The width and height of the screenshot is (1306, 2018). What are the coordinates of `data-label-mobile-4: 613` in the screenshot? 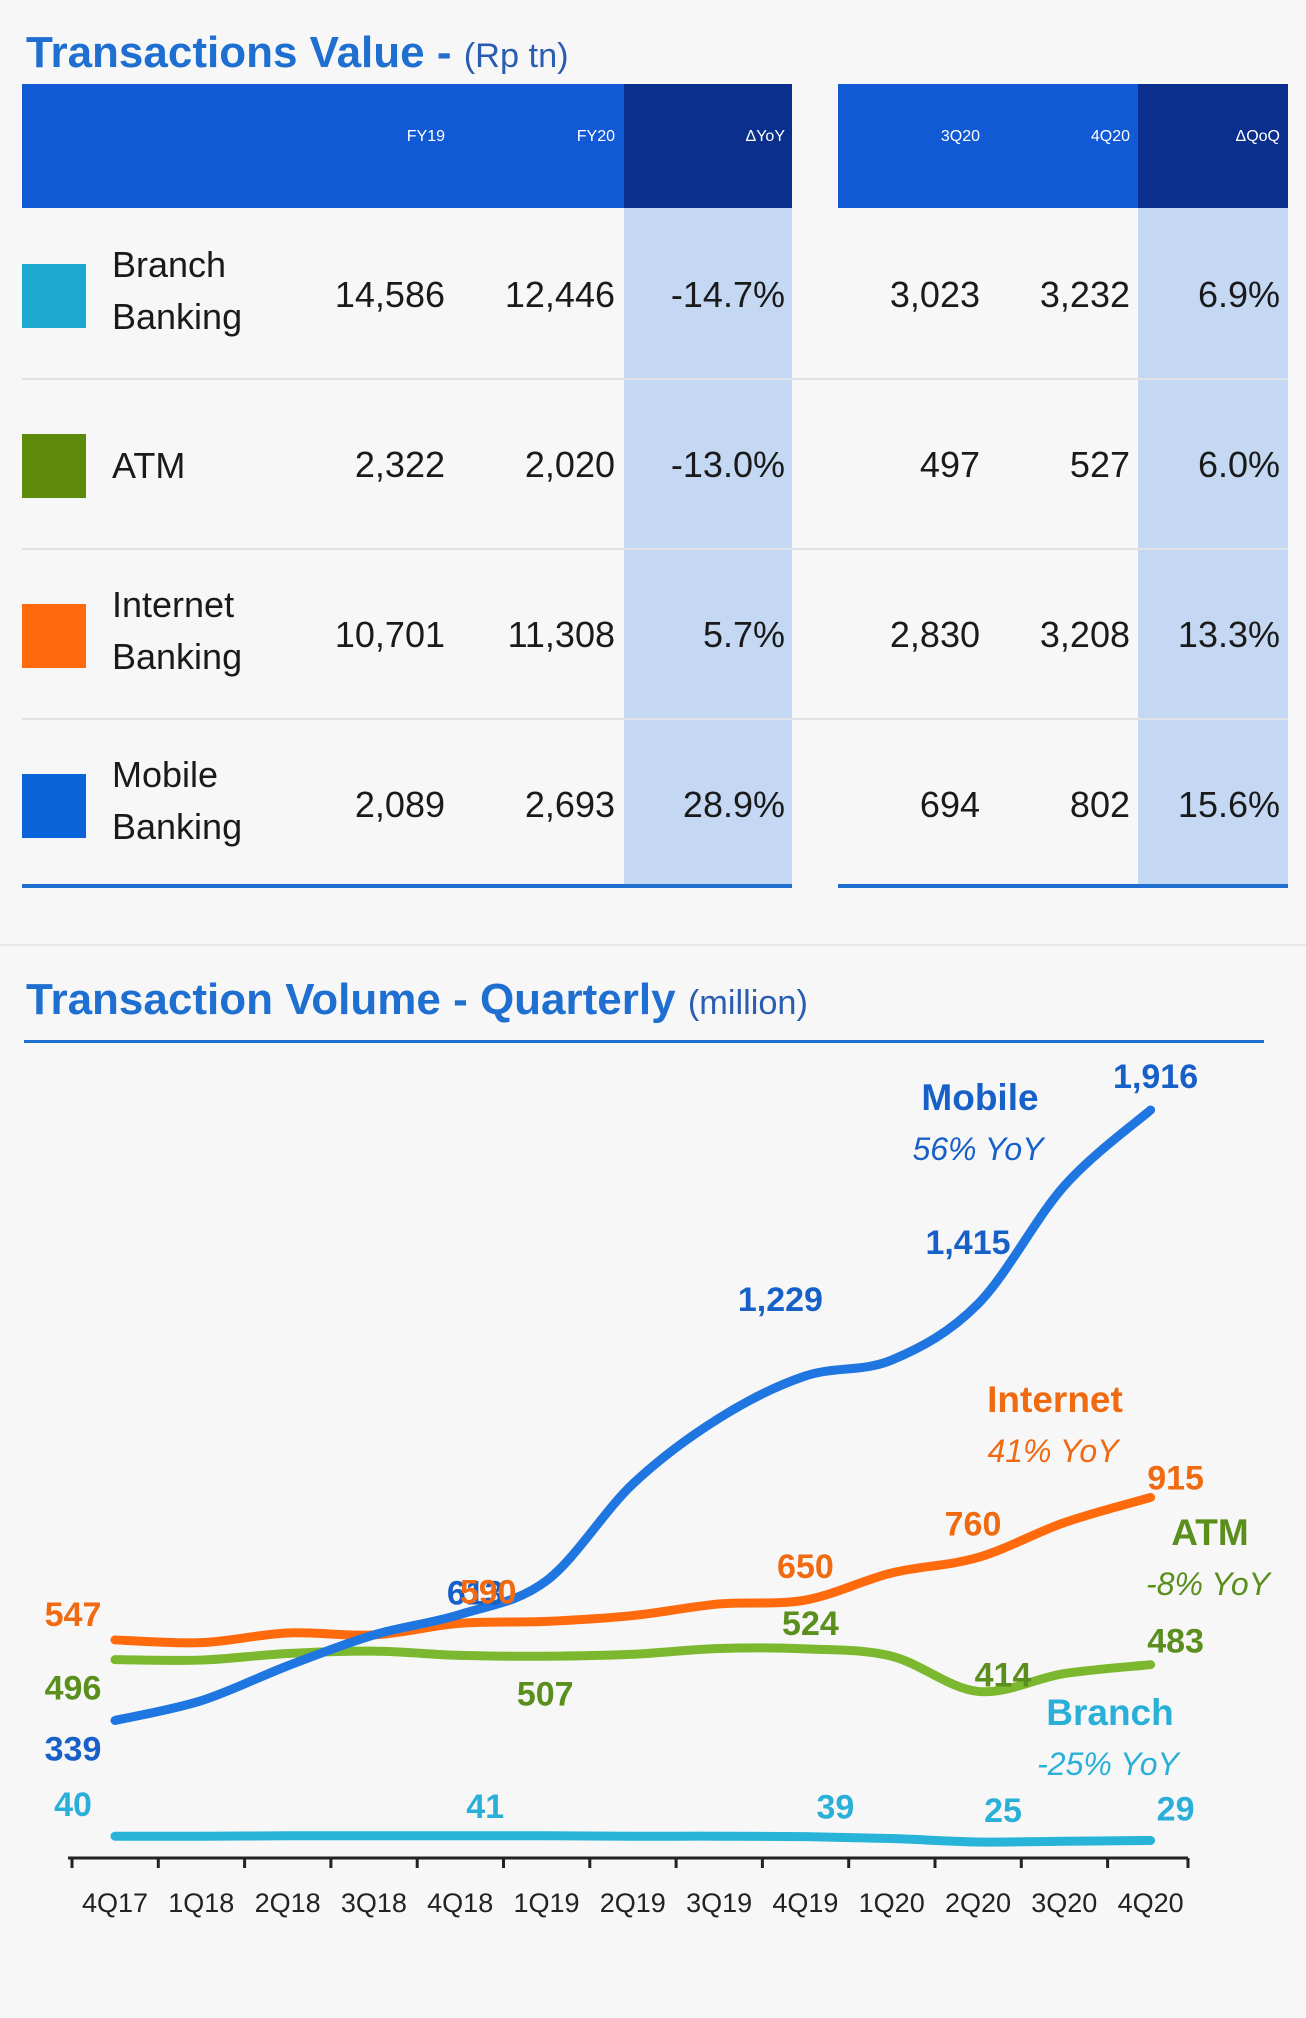 It's located at (475, 1593).